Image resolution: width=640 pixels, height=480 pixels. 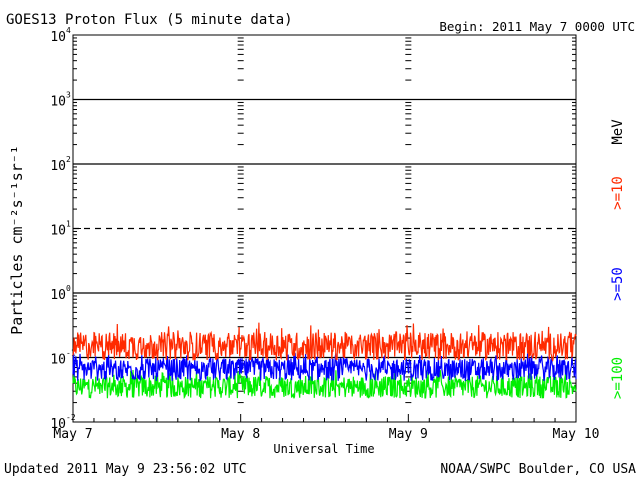 What do you see at coordinates (71, 417) in the screenshot?
I see `y-tick-exponent: -2` at bounding box center [71, 417].